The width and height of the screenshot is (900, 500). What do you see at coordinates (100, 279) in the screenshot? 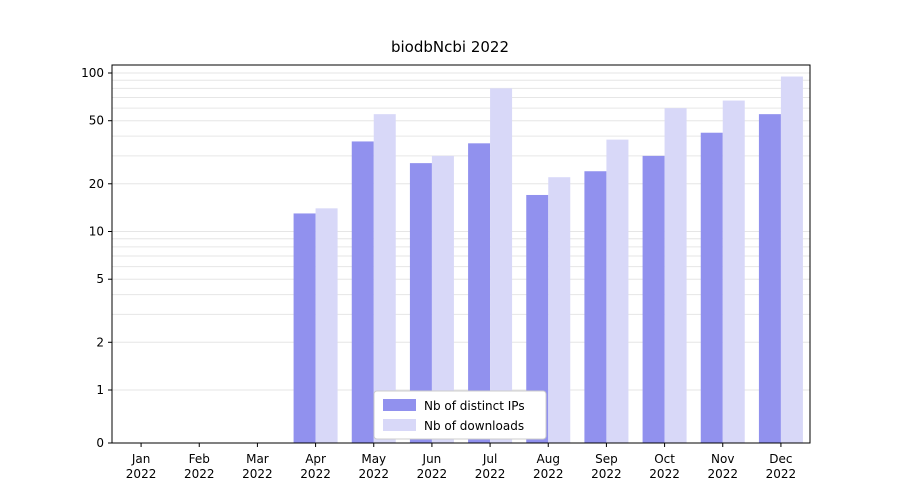
I see `y-tick-label: 5` at bounding box center [100, 279].